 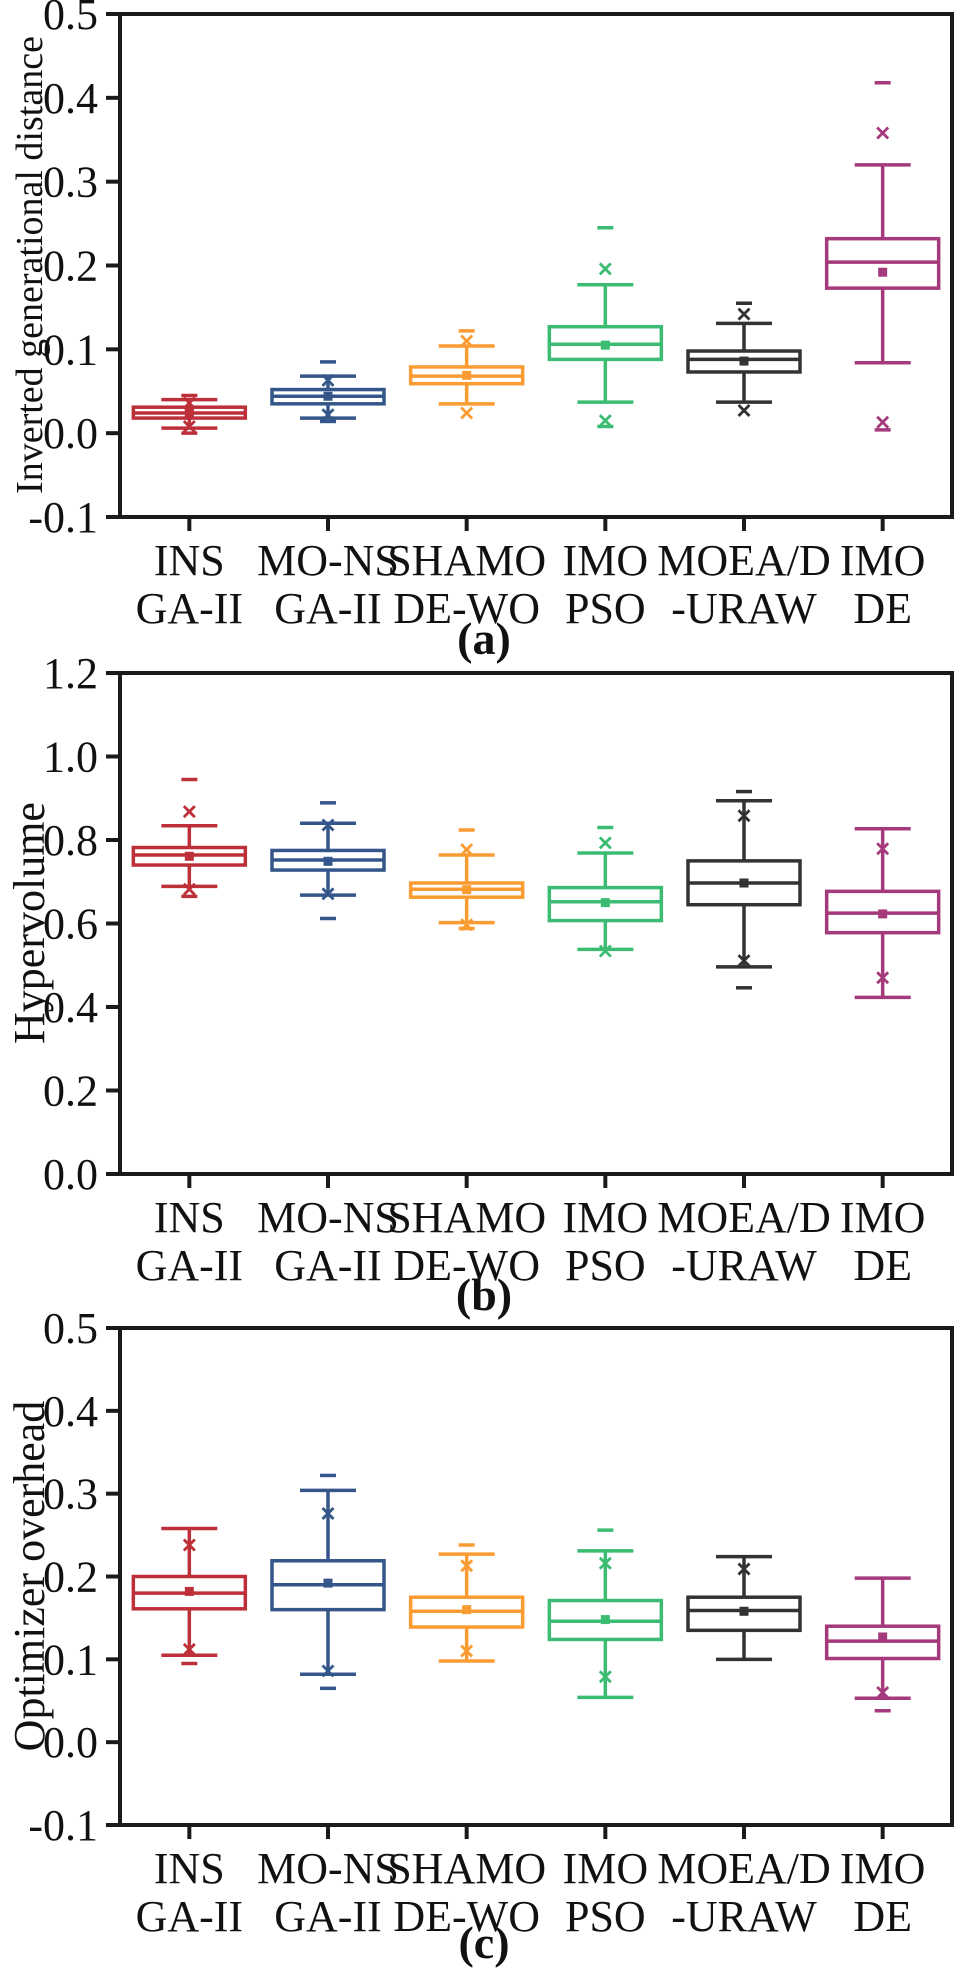 I want to click on y-axis-title-b: Hypervolume, so click(x=29, y=923).